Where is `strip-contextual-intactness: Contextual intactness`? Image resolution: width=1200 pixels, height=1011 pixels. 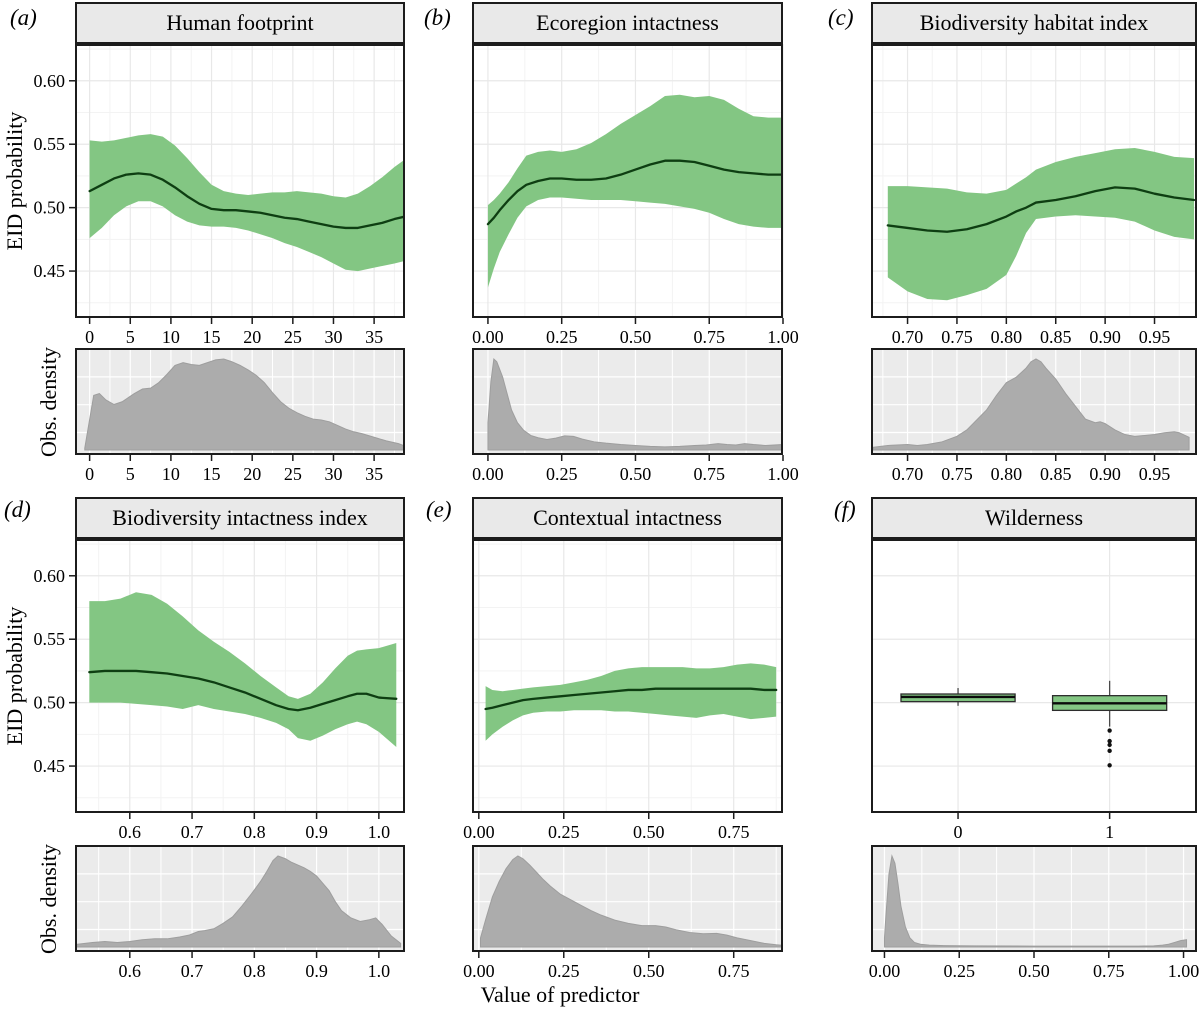 strip-contextual-intactness: Contextual intactness is located at coordinates (627, 518).